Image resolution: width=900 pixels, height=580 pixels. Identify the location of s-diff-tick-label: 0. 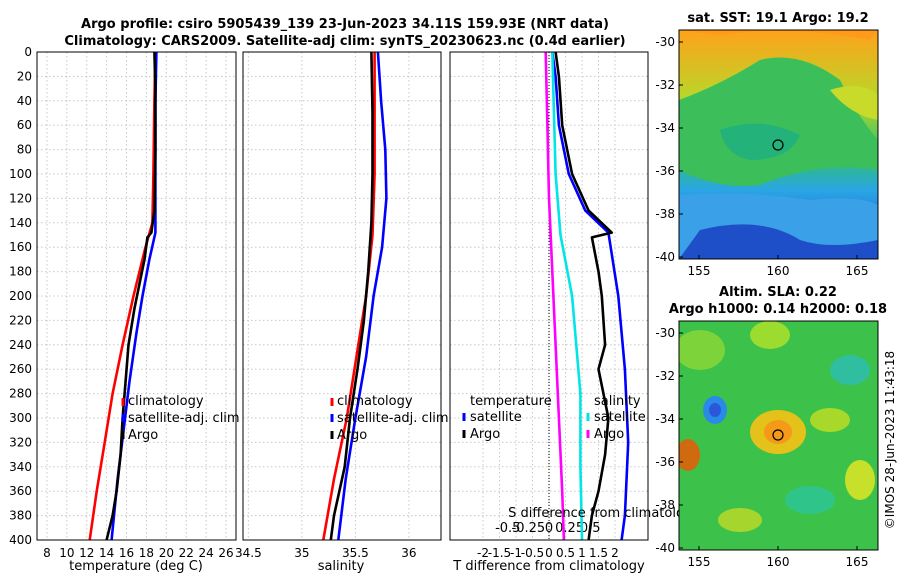
(549, 528).